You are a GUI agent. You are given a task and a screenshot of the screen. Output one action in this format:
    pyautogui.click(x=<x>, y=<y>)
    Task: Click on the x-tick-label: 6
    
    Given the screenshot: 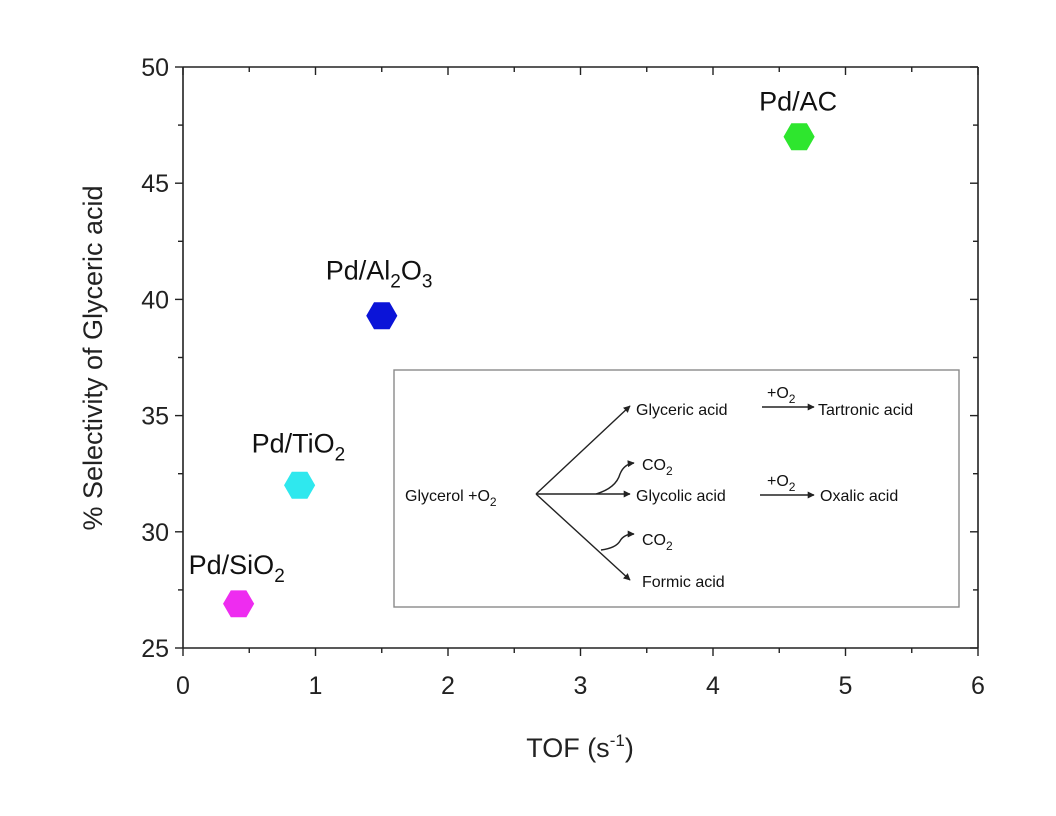 What is the action you would take?
    pyautogui.click(x=978, y=686)
    